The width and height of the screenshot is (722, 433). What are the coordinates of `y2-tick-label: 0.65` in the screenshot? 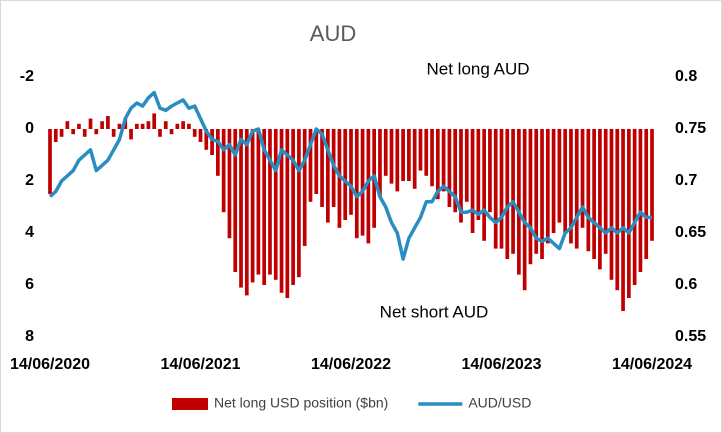 It's located at (690, 232).